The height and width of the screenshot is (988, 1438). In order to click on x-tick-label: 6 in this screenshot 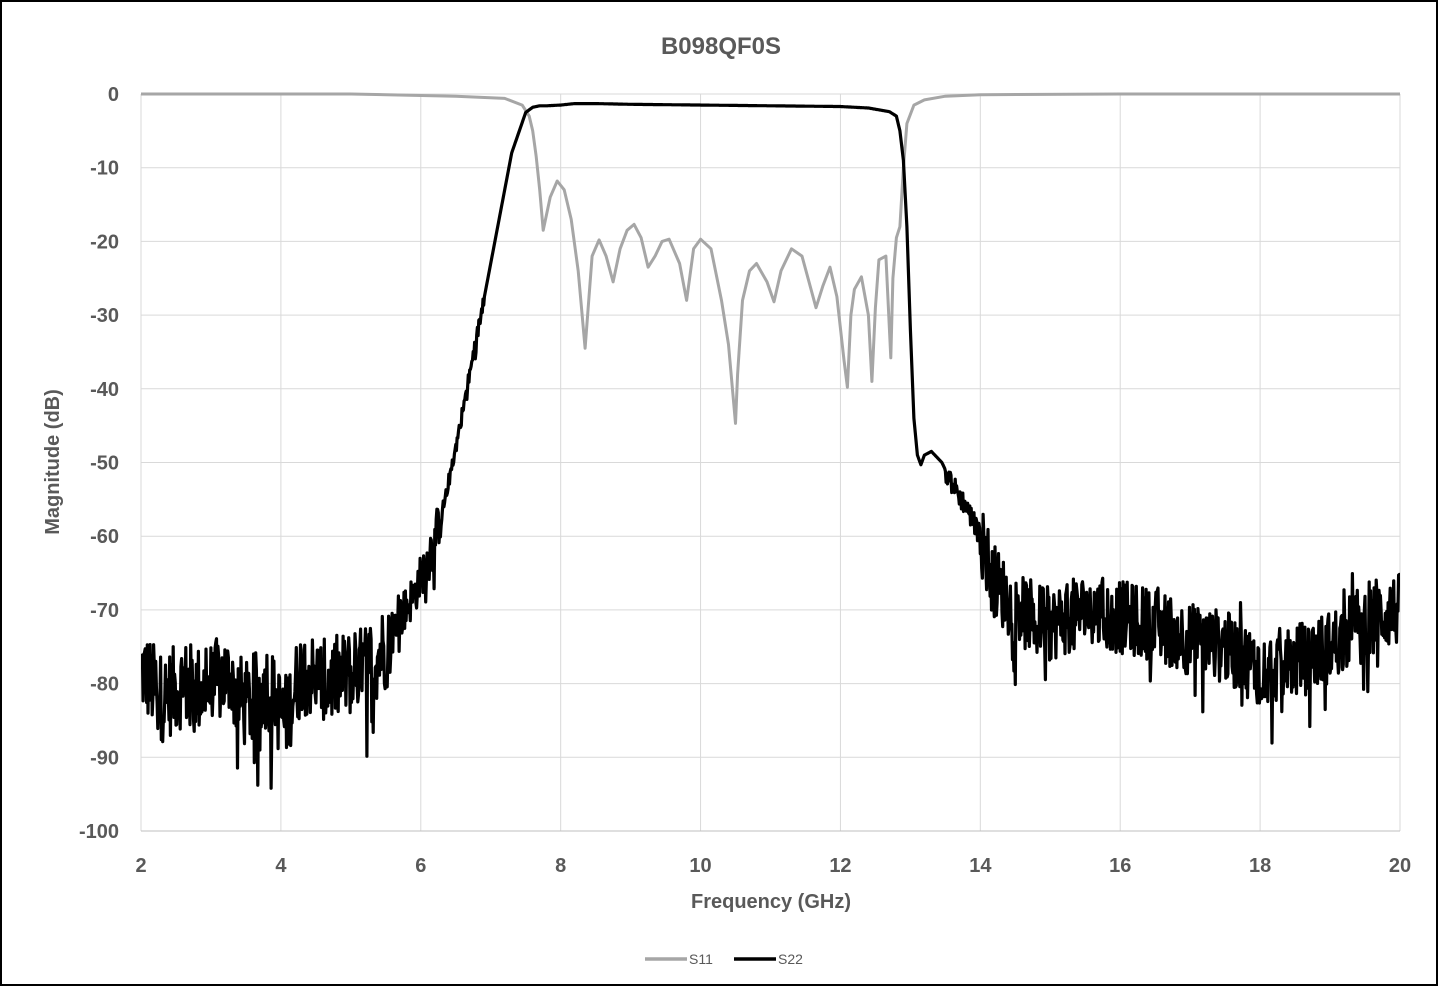, I will do `click(420, 866)`.